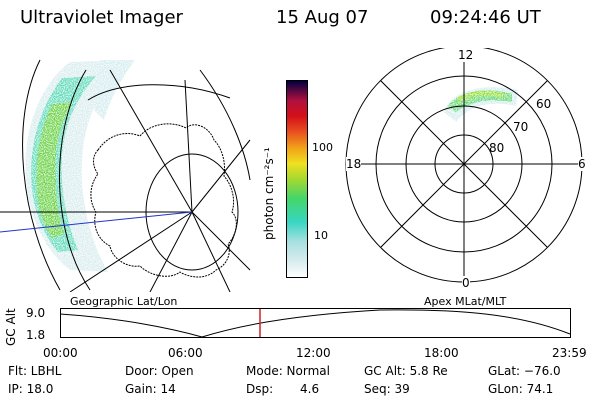 The image size is (600, 400). Describe the element at coordinates (485, 17) in the screenshot. I see `time-label: 09:24:46 UT` at that location.